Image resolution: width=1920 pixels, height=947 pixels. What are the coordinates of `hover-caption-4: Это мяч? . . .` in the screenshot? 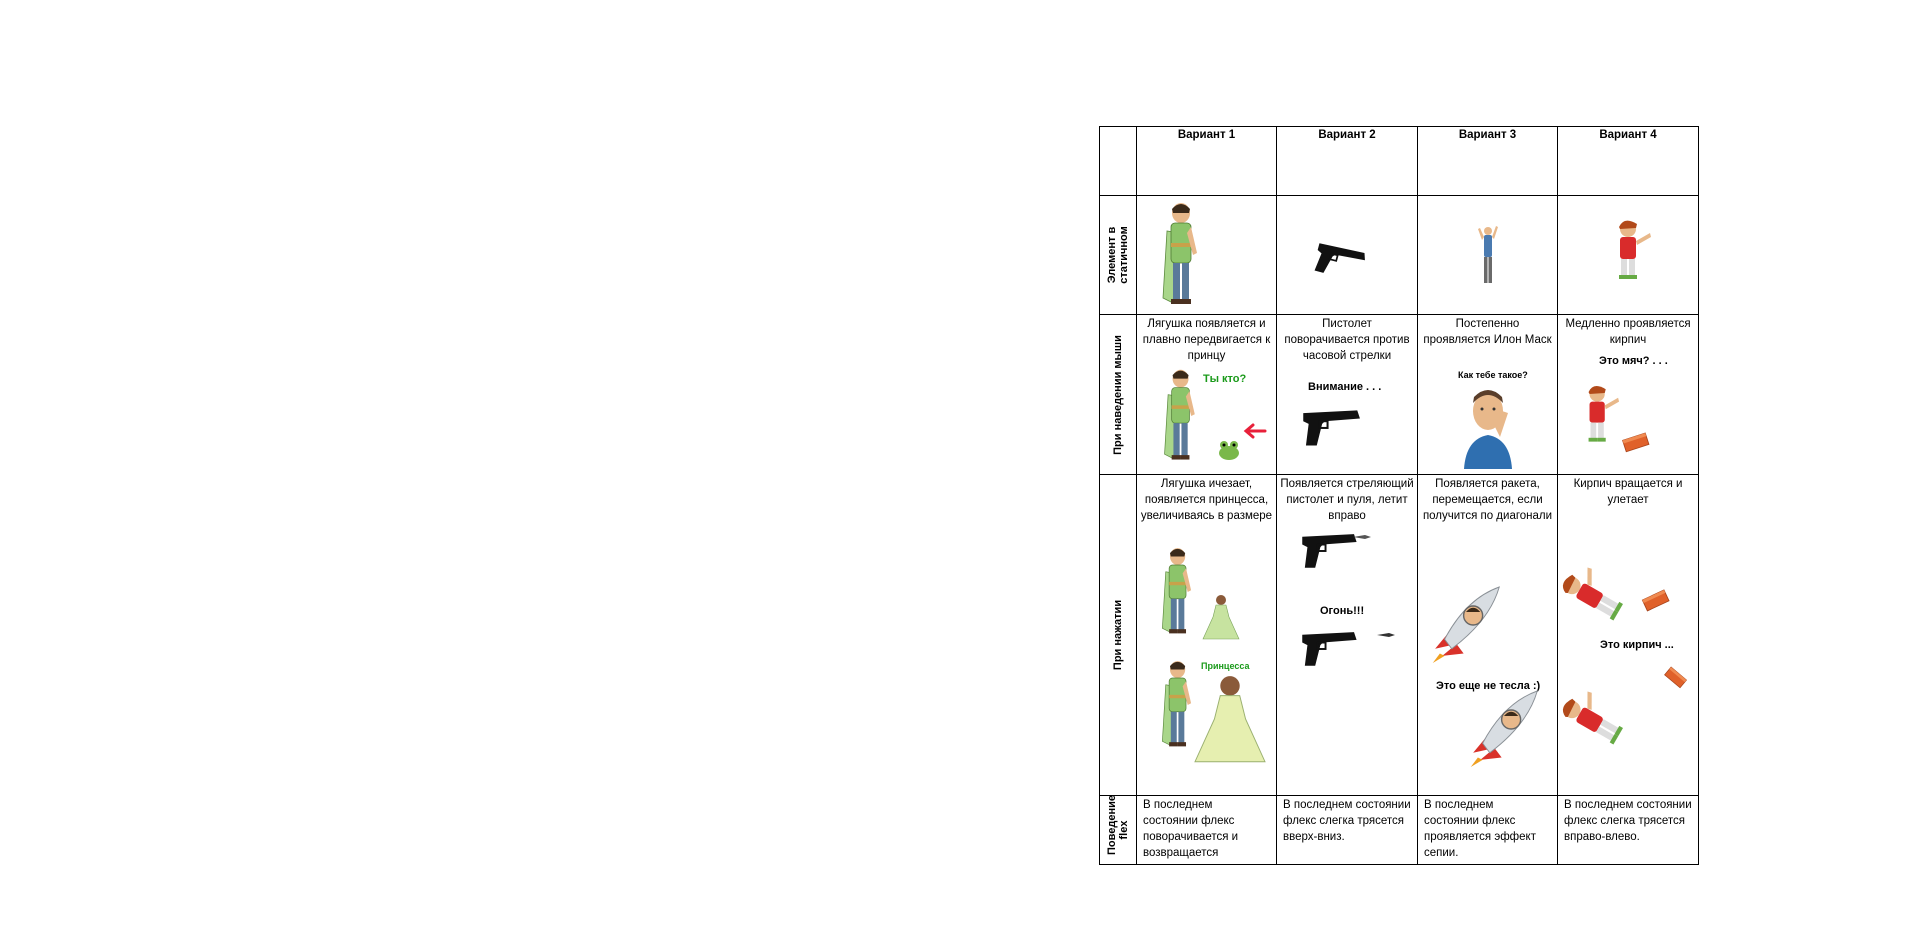 It's located at (1633, 361).